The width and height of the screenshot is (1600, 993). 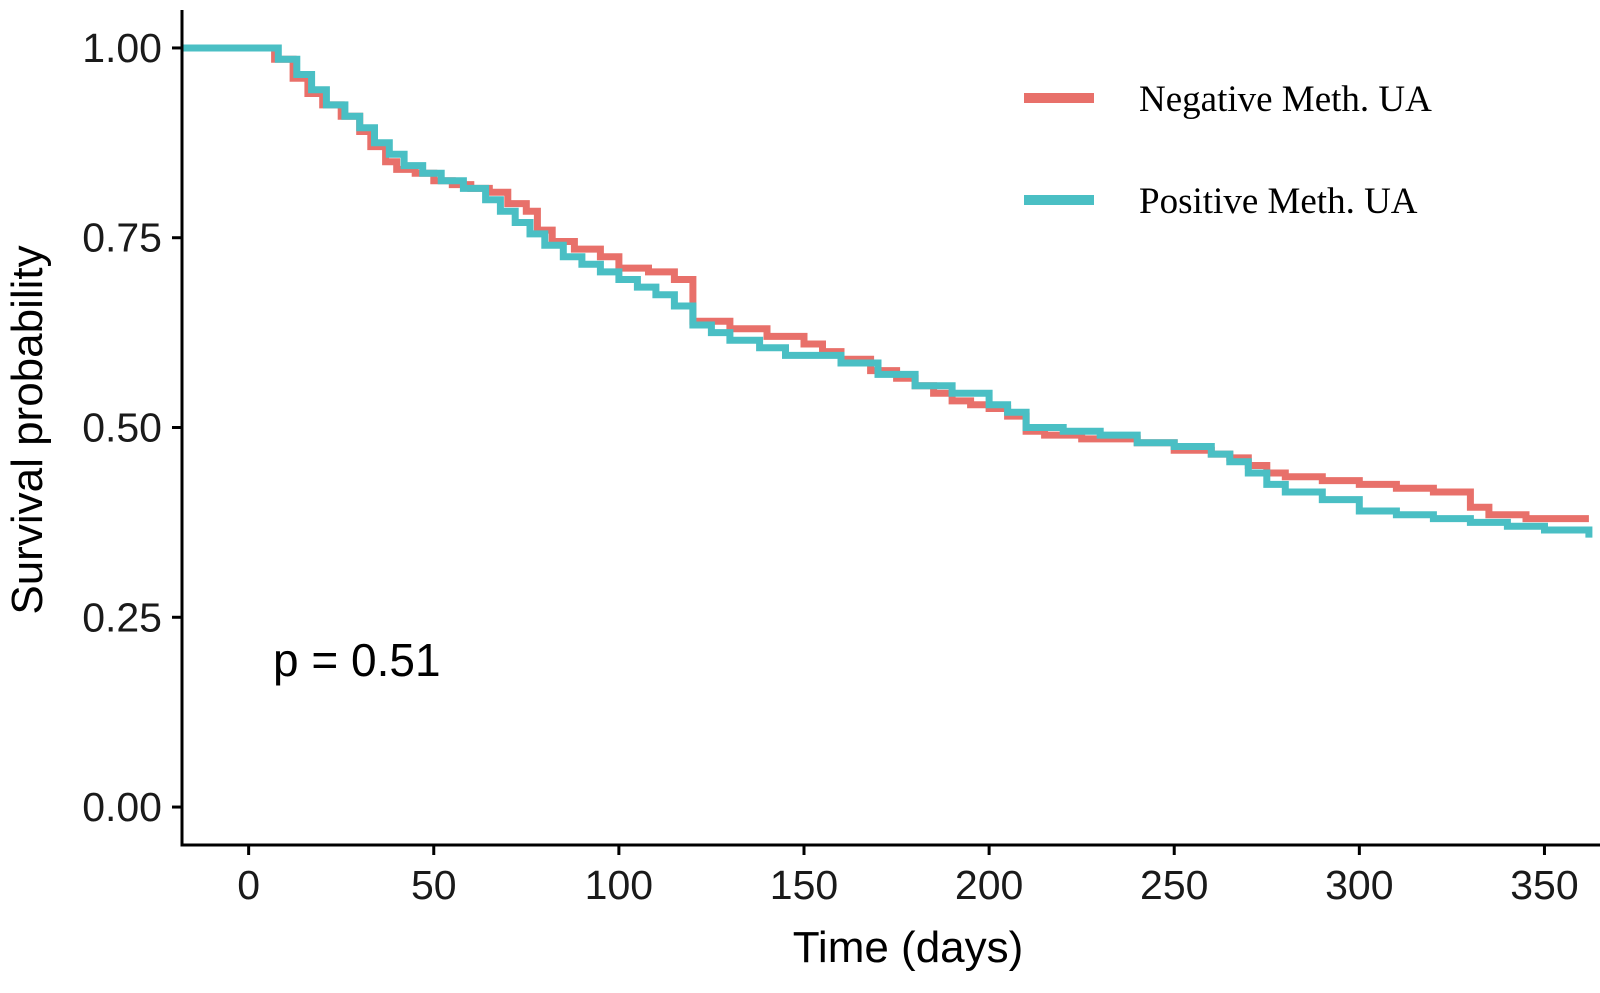 What do you see at coordinates (619, 885) in the screenshot?
I see `x-tick-label: 100` at bounding box center [619, 885].